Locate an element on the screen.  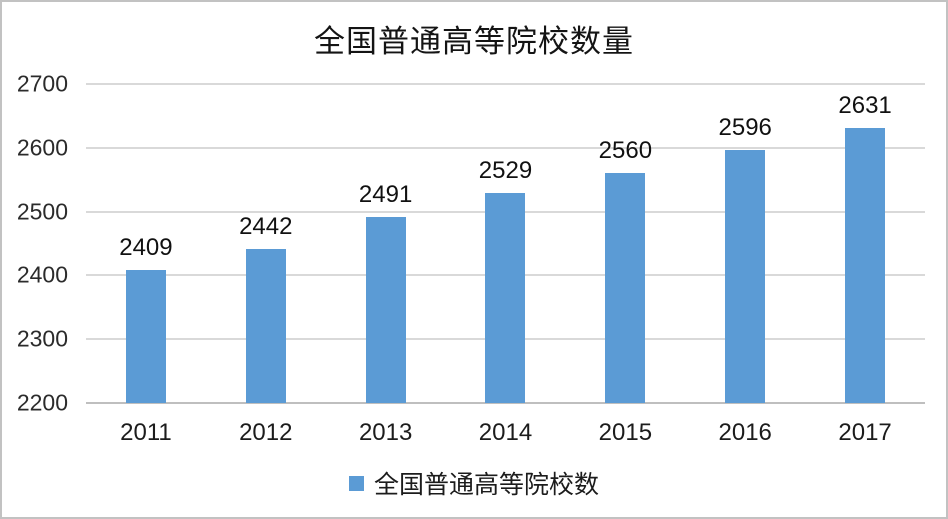
x-axis-tick-label: 2015 is located at coordinates (625, 432).